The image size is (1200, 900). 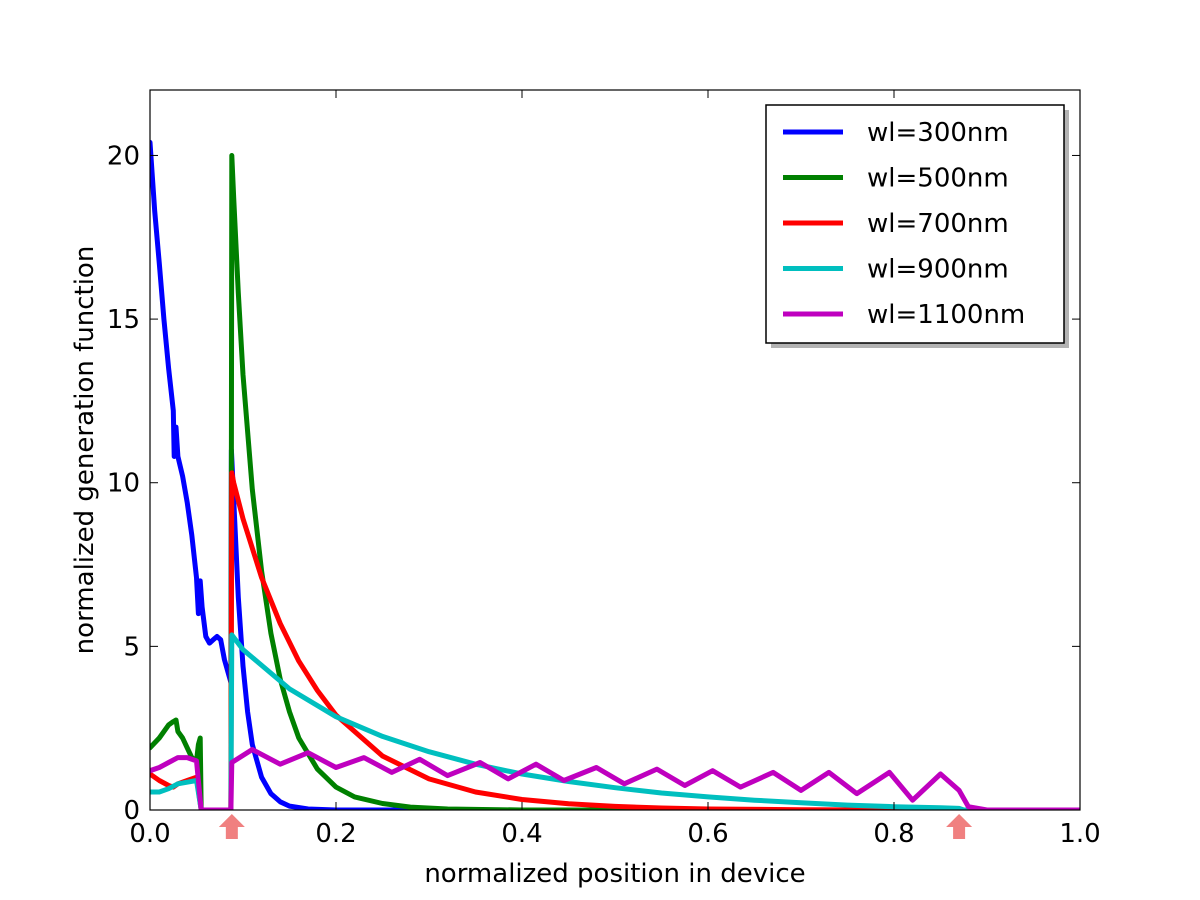 I want to click on legend-label-1: wl=500nm, so click(x=938, y=179).